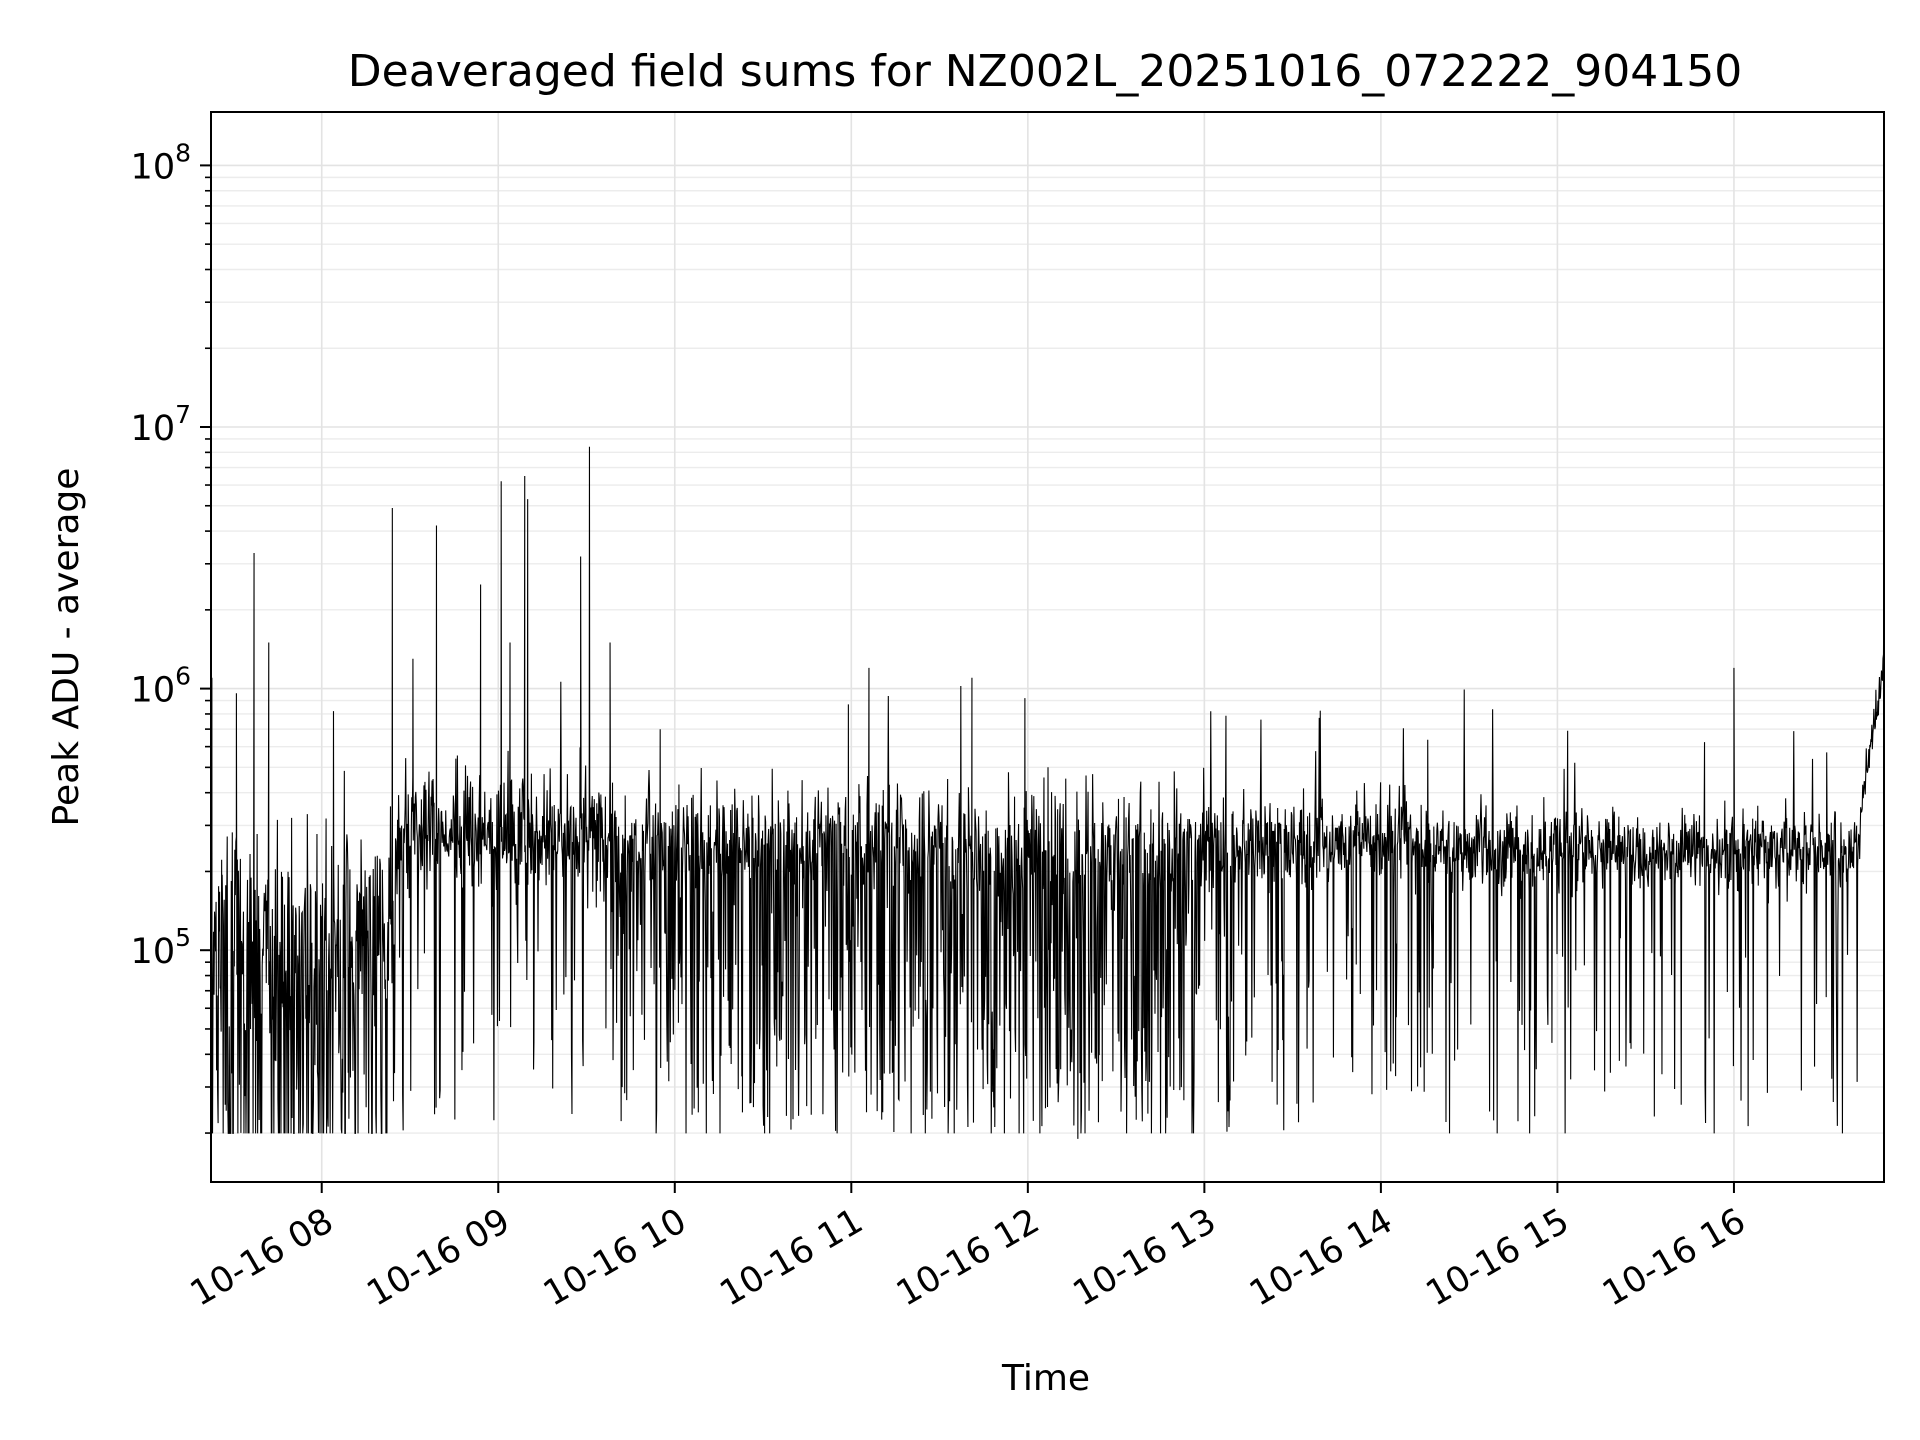  I want to click on y-tick-label: 10⁵, so click(161, 947).